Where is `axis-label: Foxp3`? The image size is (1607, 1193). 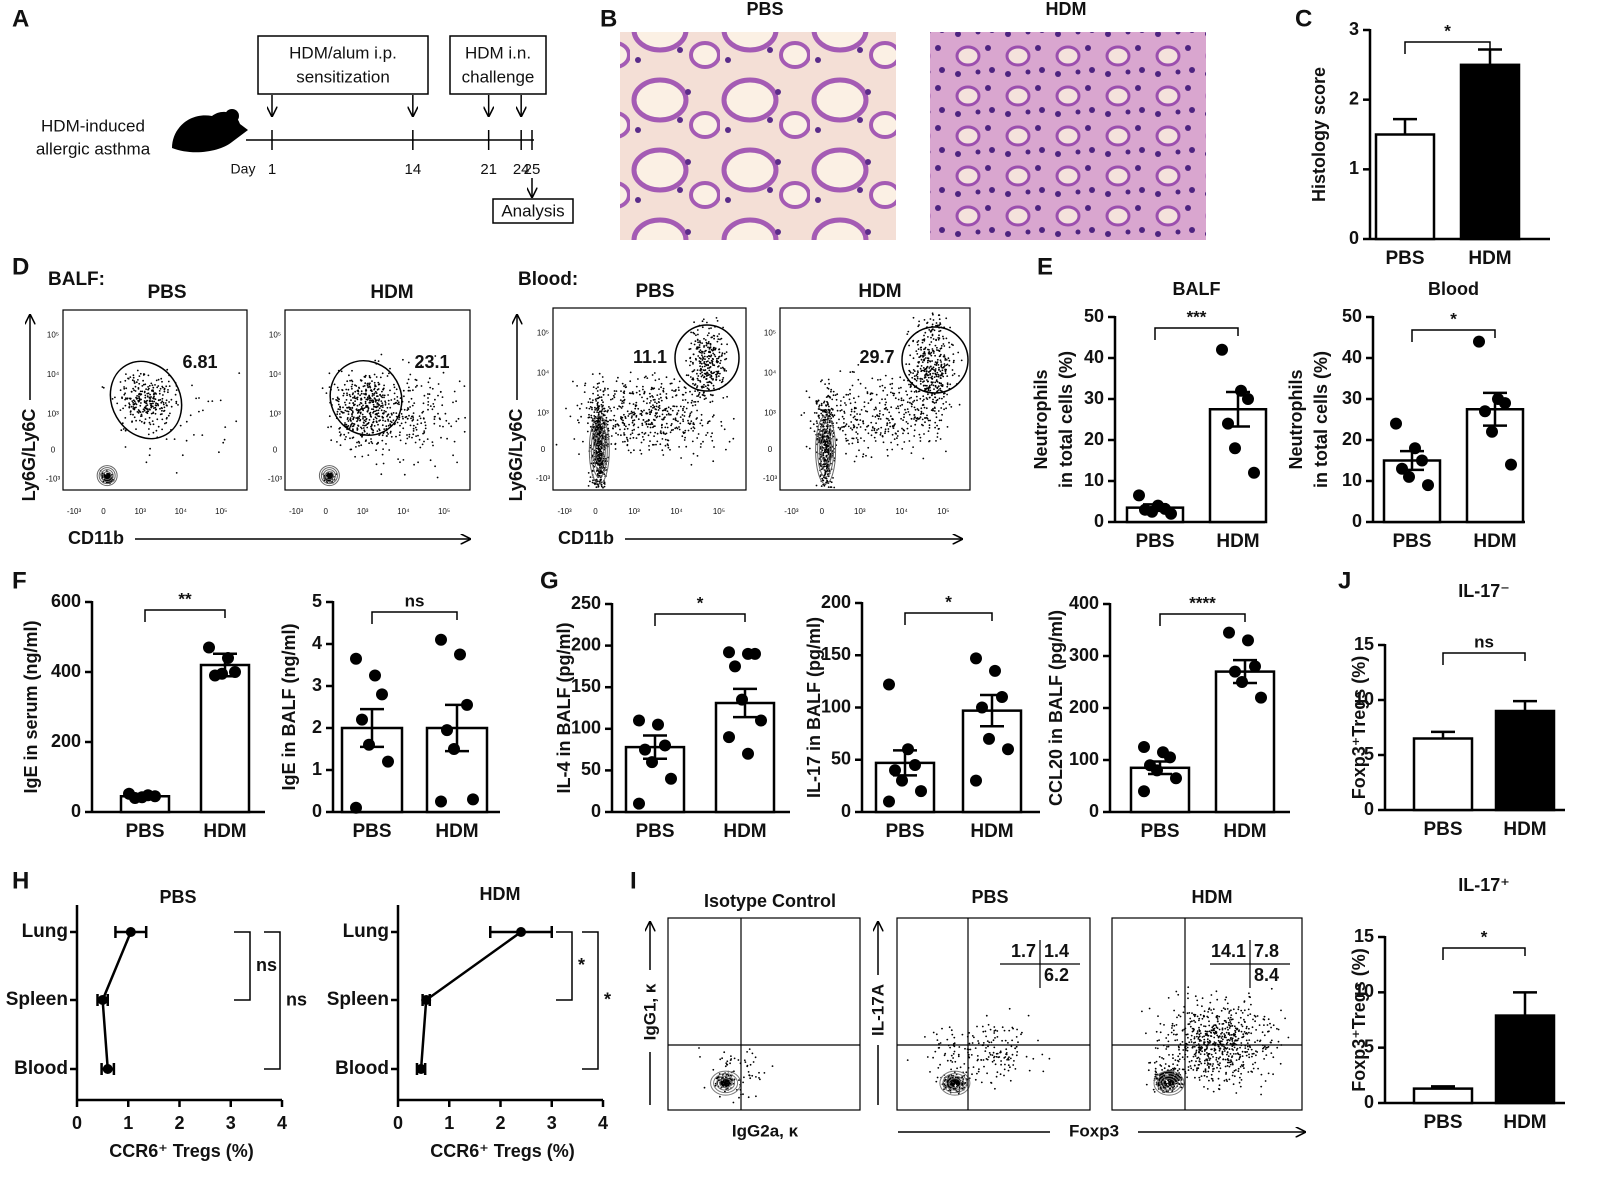
axis-label: Foxp3 is located at coordinates (1094, 1130).